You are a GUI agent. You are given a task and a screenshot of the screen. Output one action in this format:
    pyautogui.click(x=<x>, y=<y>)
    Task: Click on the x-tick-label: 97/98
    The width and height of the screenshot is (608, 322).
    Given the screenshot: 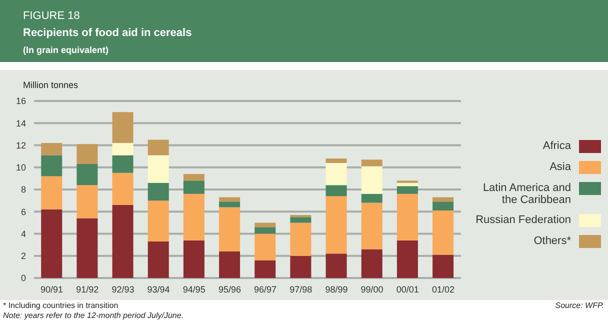 What is the action you would take?
    pyautogui.click(x=301, y=289)
    